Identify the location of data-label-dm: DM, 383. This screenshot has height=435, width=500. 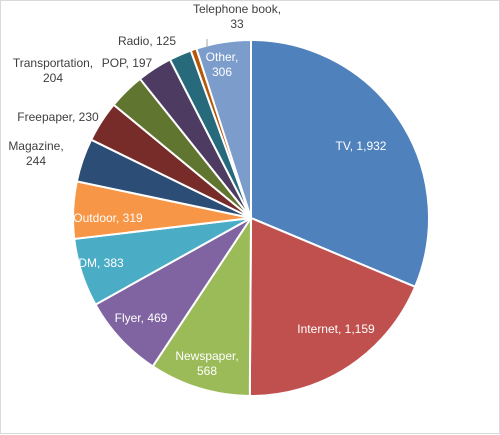
(101, 263).